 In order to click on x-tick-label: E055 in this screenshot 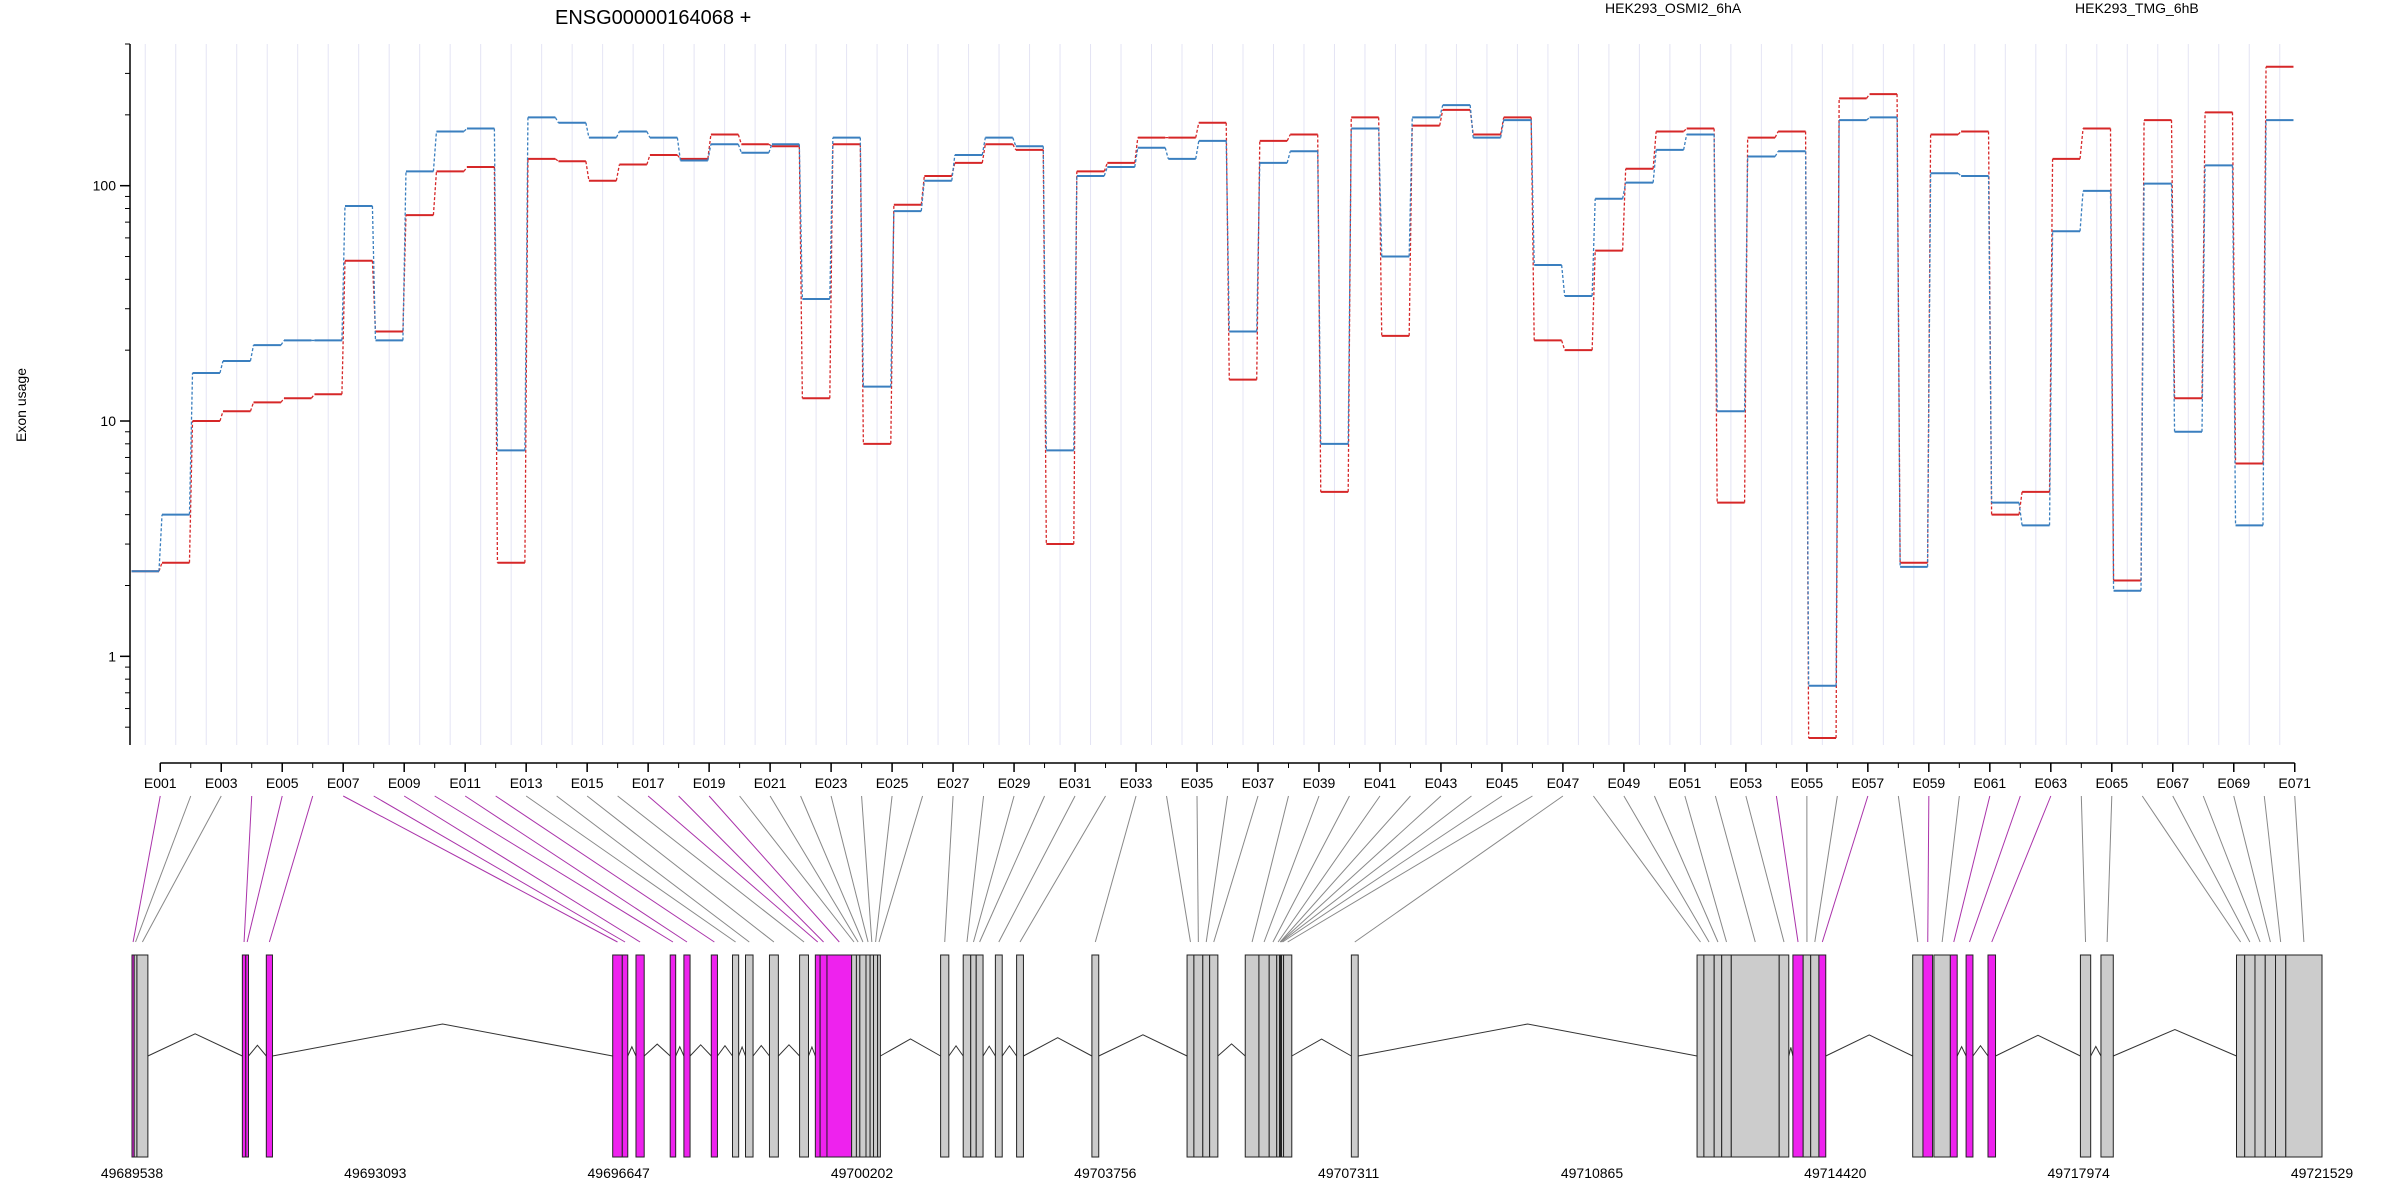, I will do `click(1807, 783)`.